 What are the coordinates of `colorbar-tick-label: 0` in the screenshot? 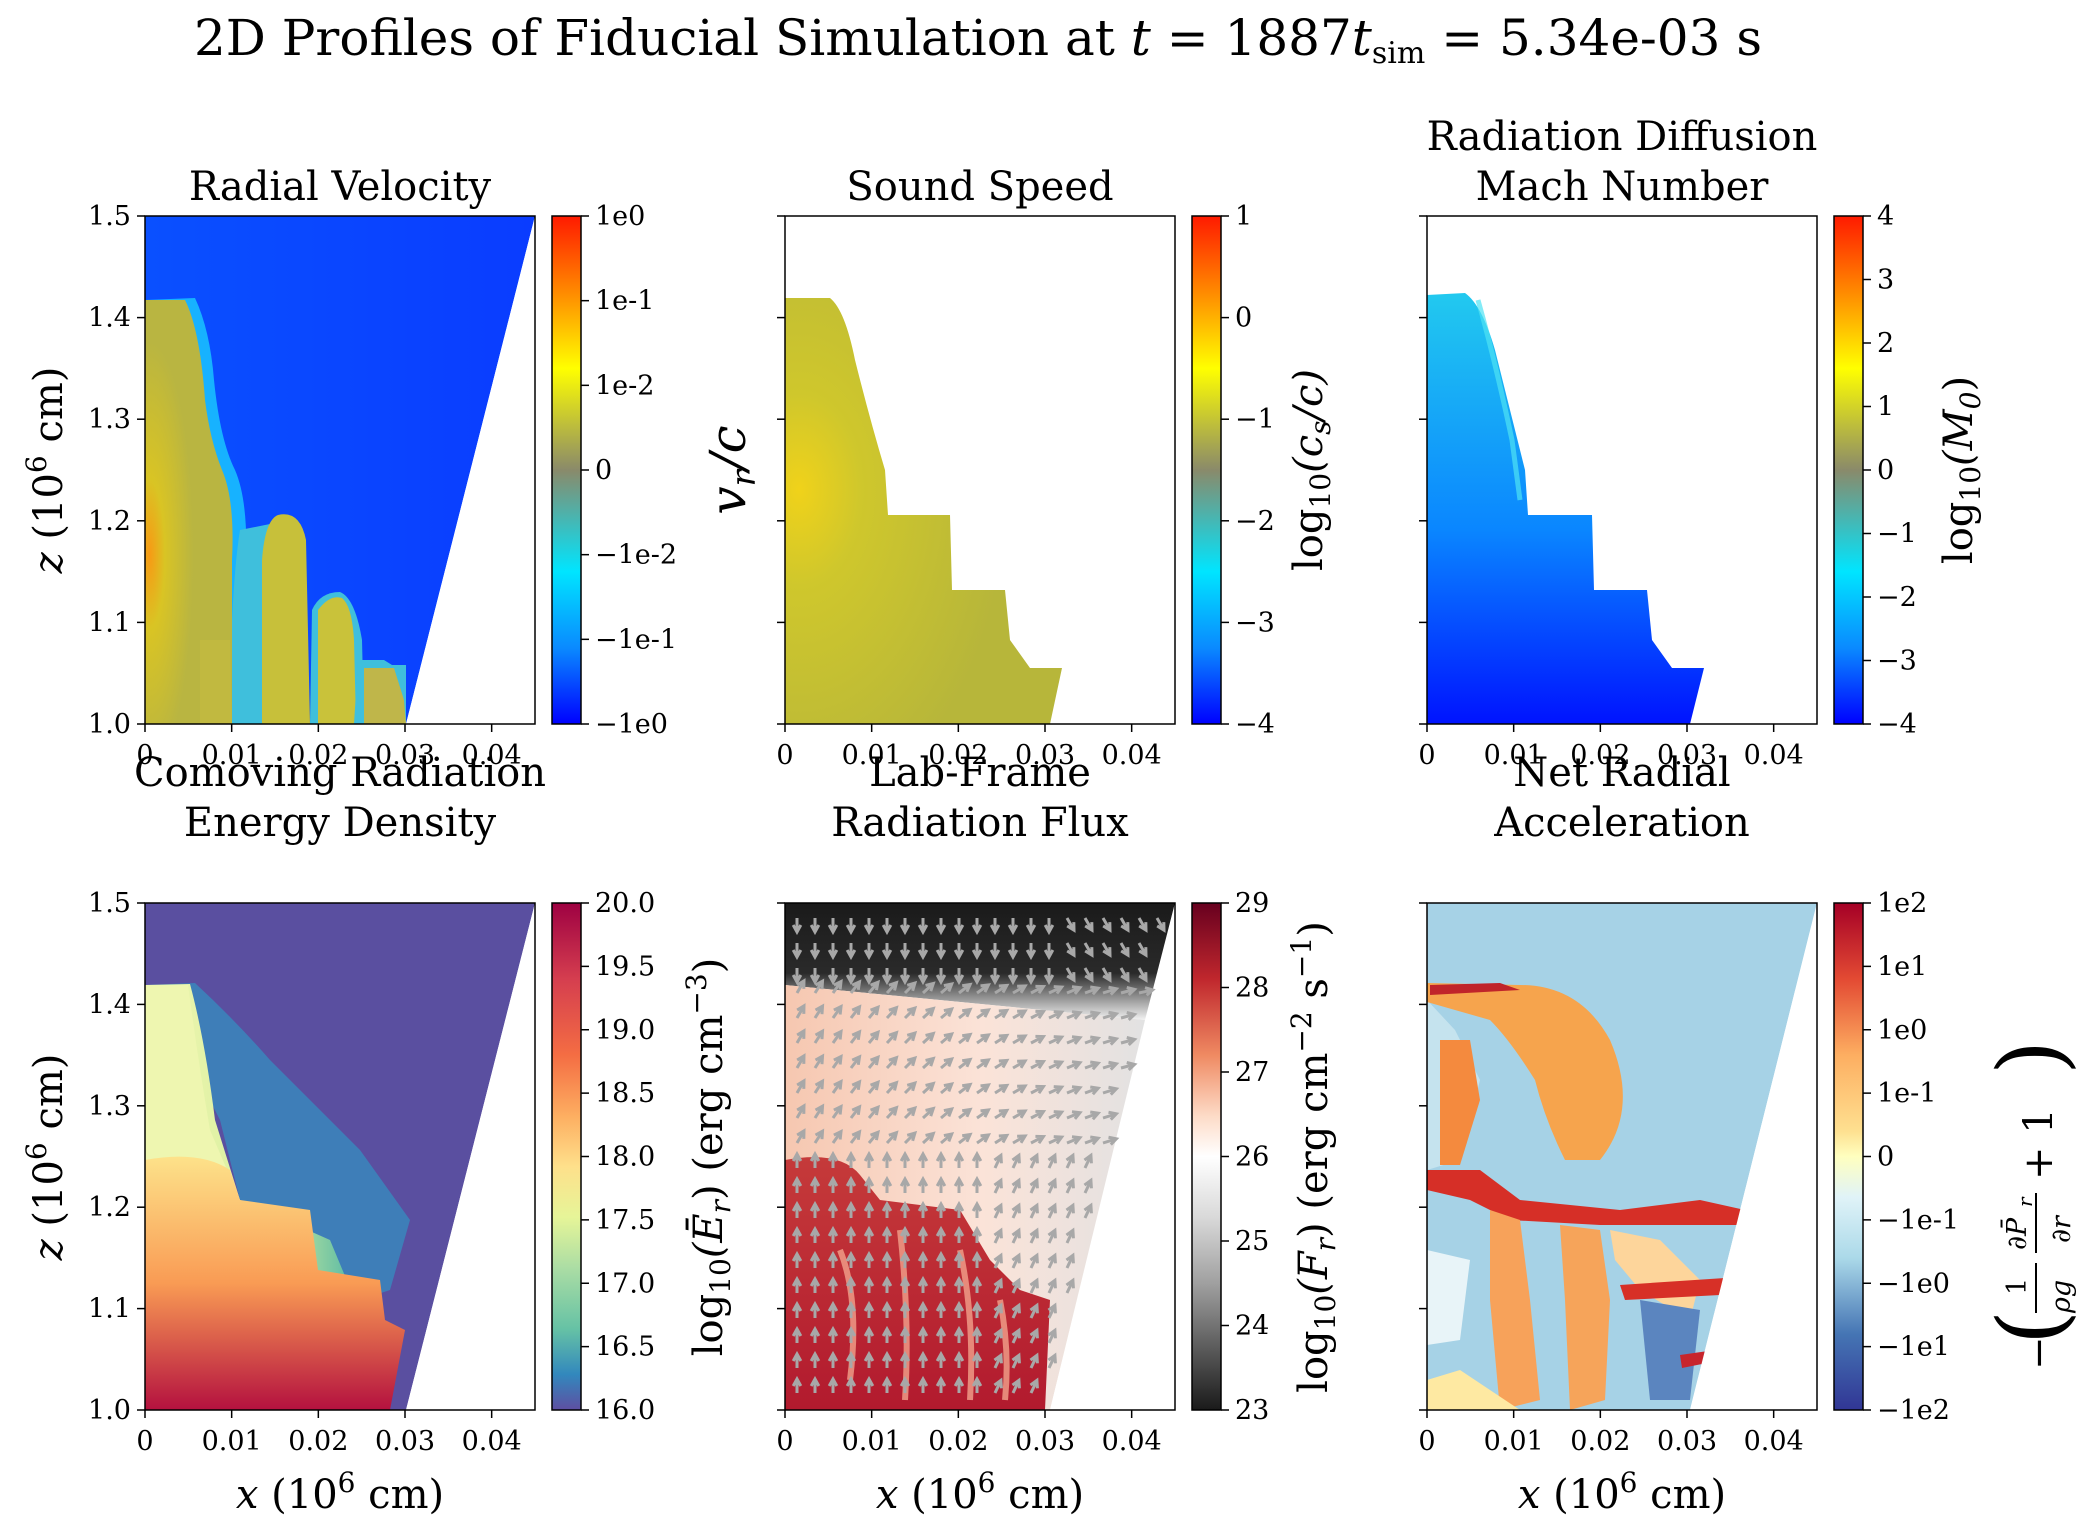 It's located at (603, 470).